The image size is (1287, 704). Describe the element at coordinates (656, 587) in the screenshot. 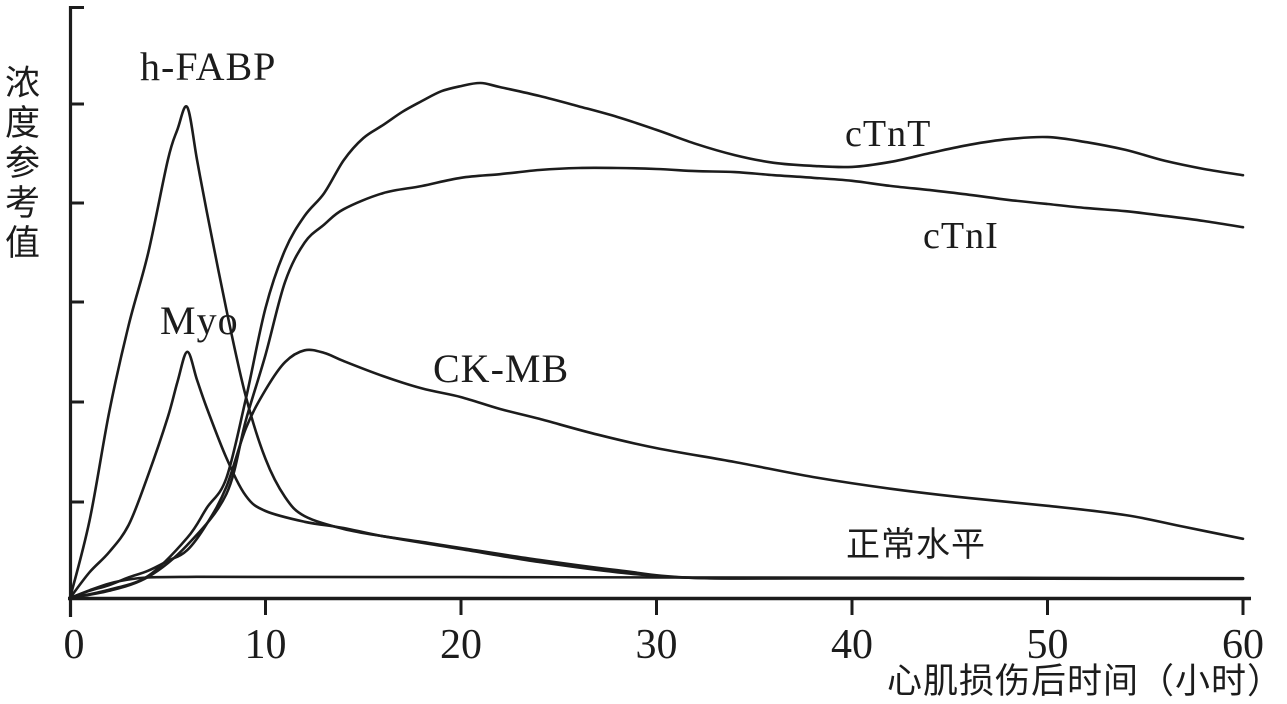

I see `curve-normal-level` at that location.